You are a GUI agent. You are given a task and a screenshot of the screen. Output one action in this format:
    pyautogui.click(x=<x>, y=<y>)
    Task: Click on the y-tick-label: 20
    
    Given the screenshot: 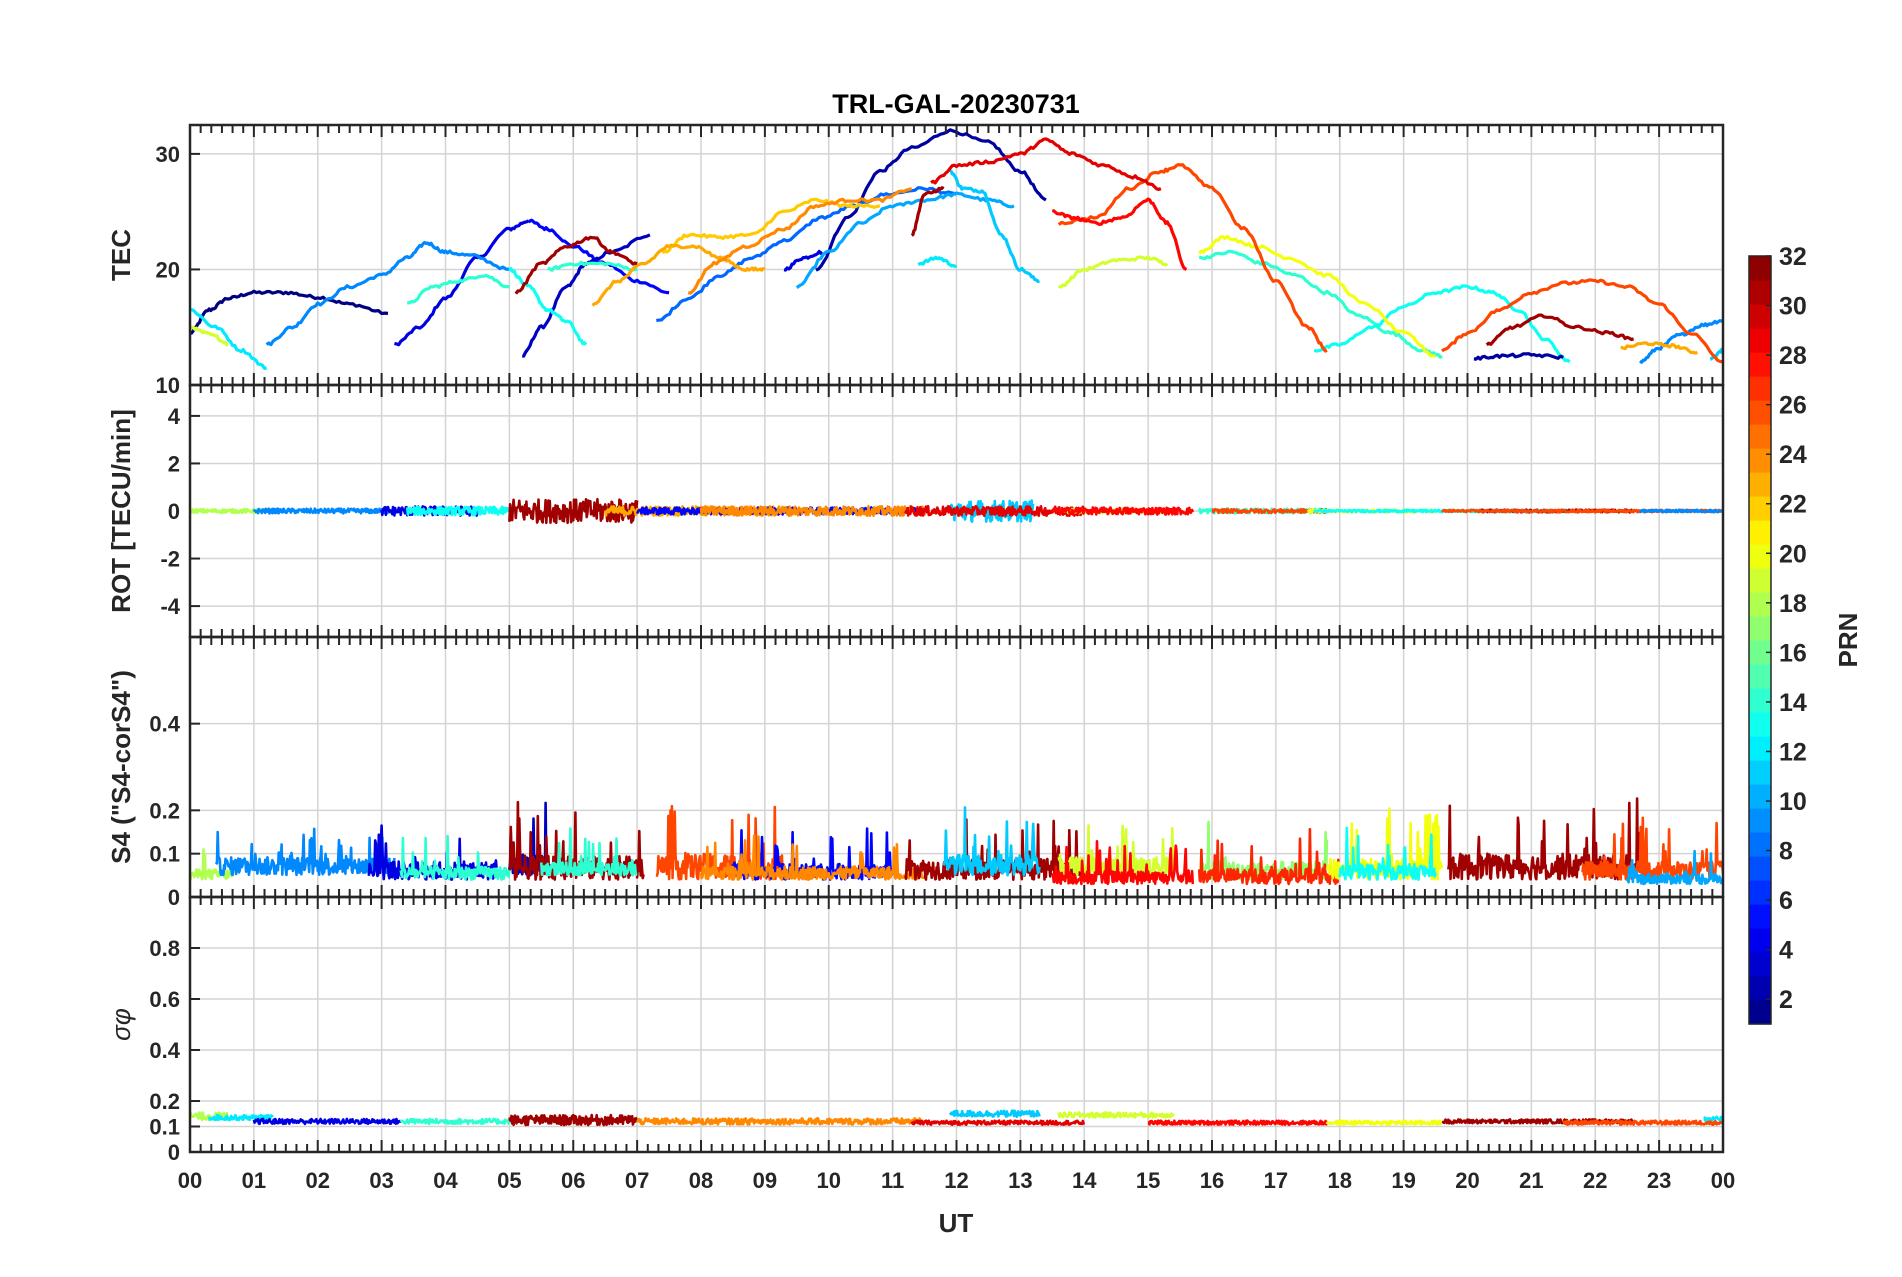 What is the action you would take?
    pyautogui.click(x=168, y=269)
    